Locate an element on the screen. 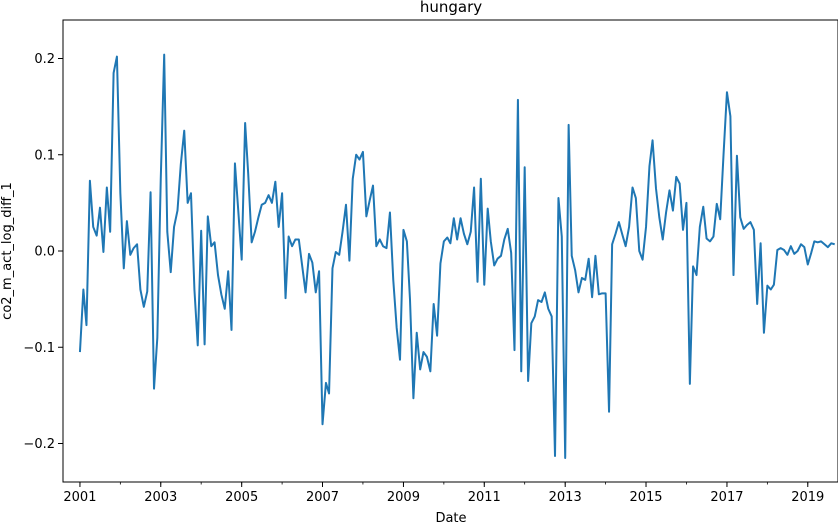  y-tick-label: −0.2 is located at coordinates (39, 444).